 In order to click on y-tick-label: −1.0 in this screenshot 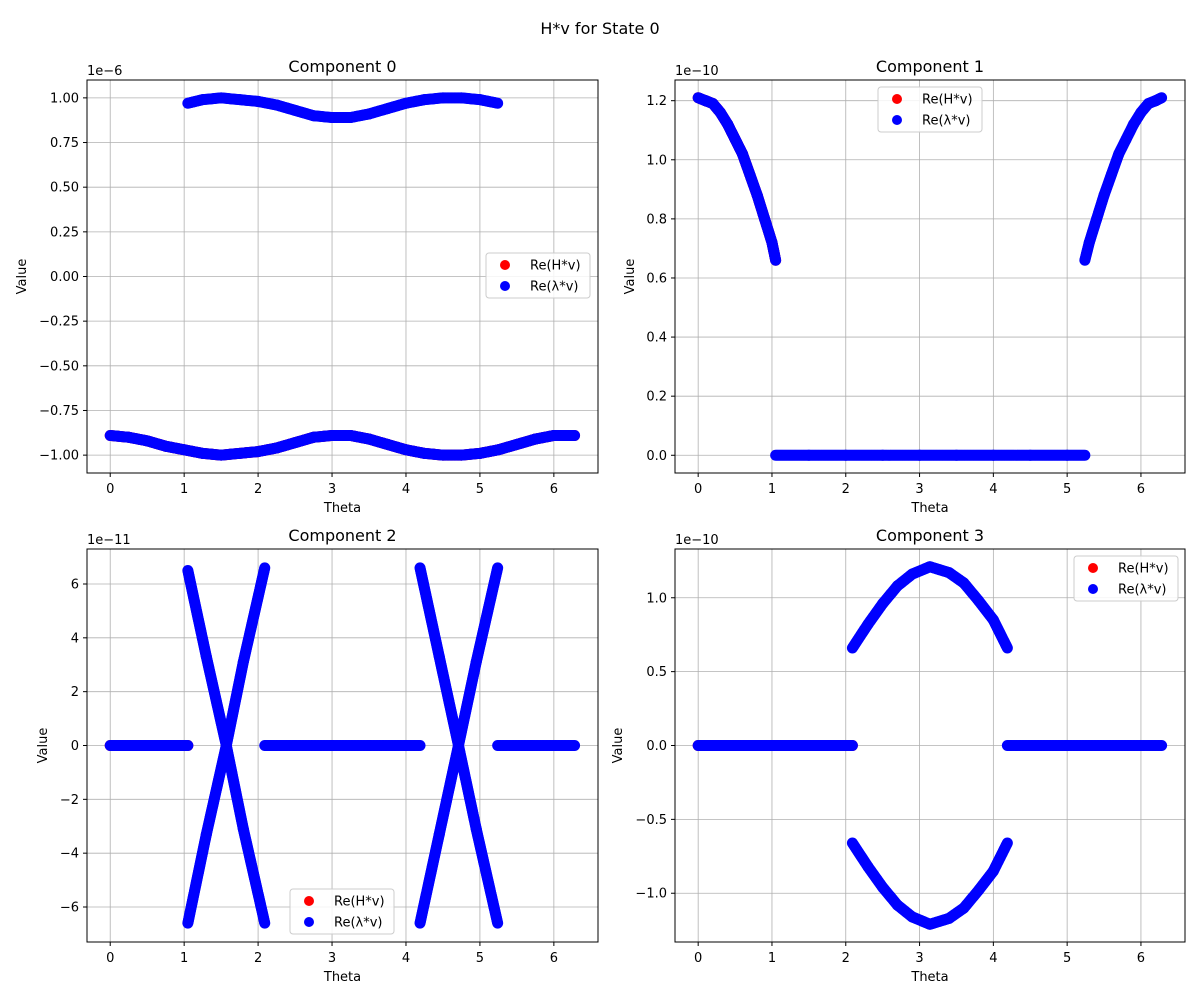, I will do `click(651, 894)`.